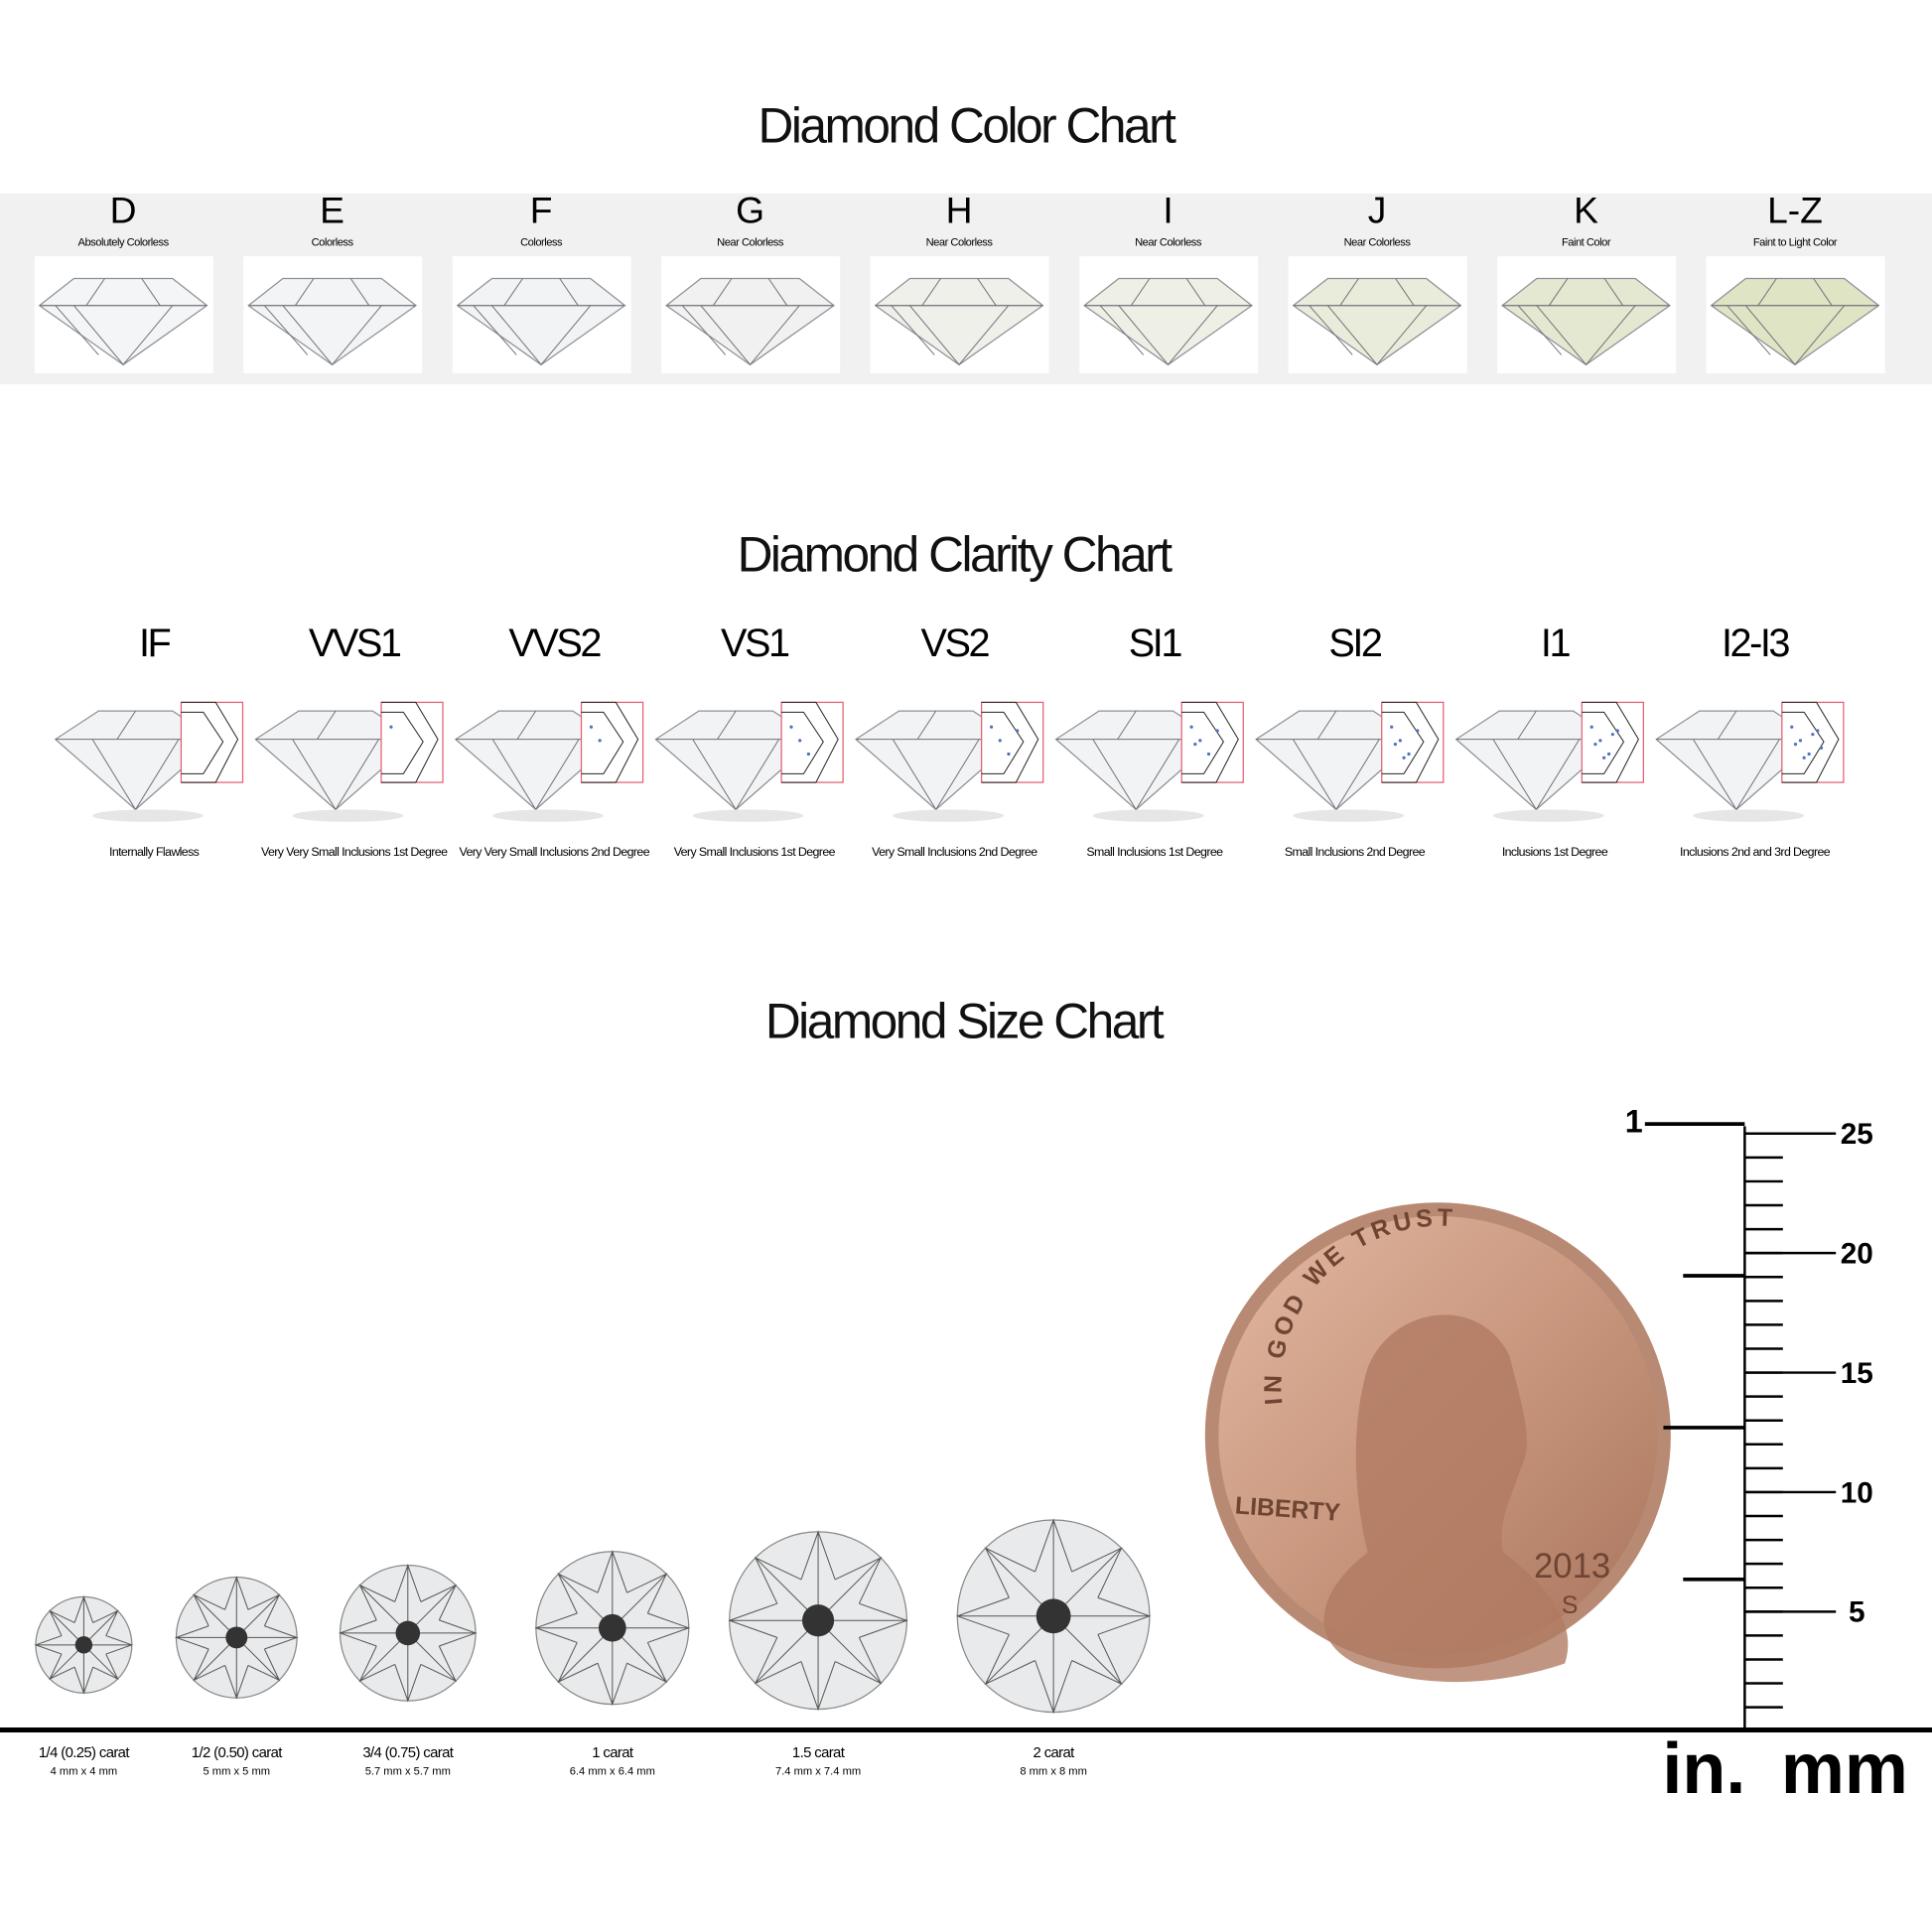  I want to click on color-title: Diamond Color Chart, so click(968, 125).